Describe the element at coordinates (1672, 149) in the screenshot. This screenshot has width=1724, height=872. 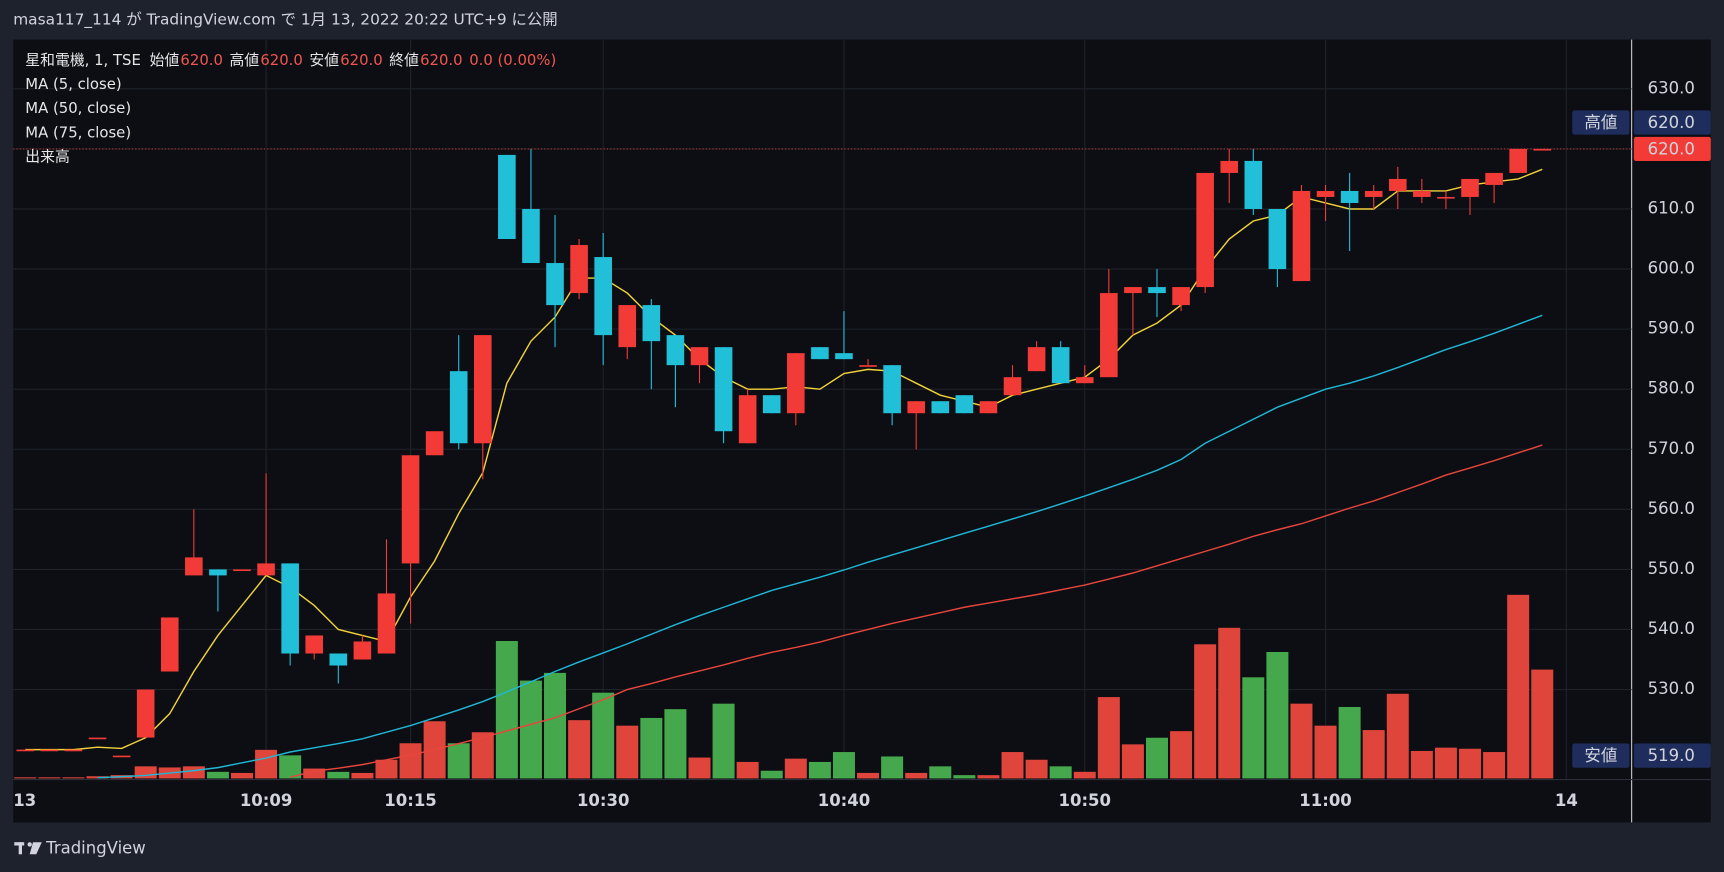
I see `last-price-badge` at that location.